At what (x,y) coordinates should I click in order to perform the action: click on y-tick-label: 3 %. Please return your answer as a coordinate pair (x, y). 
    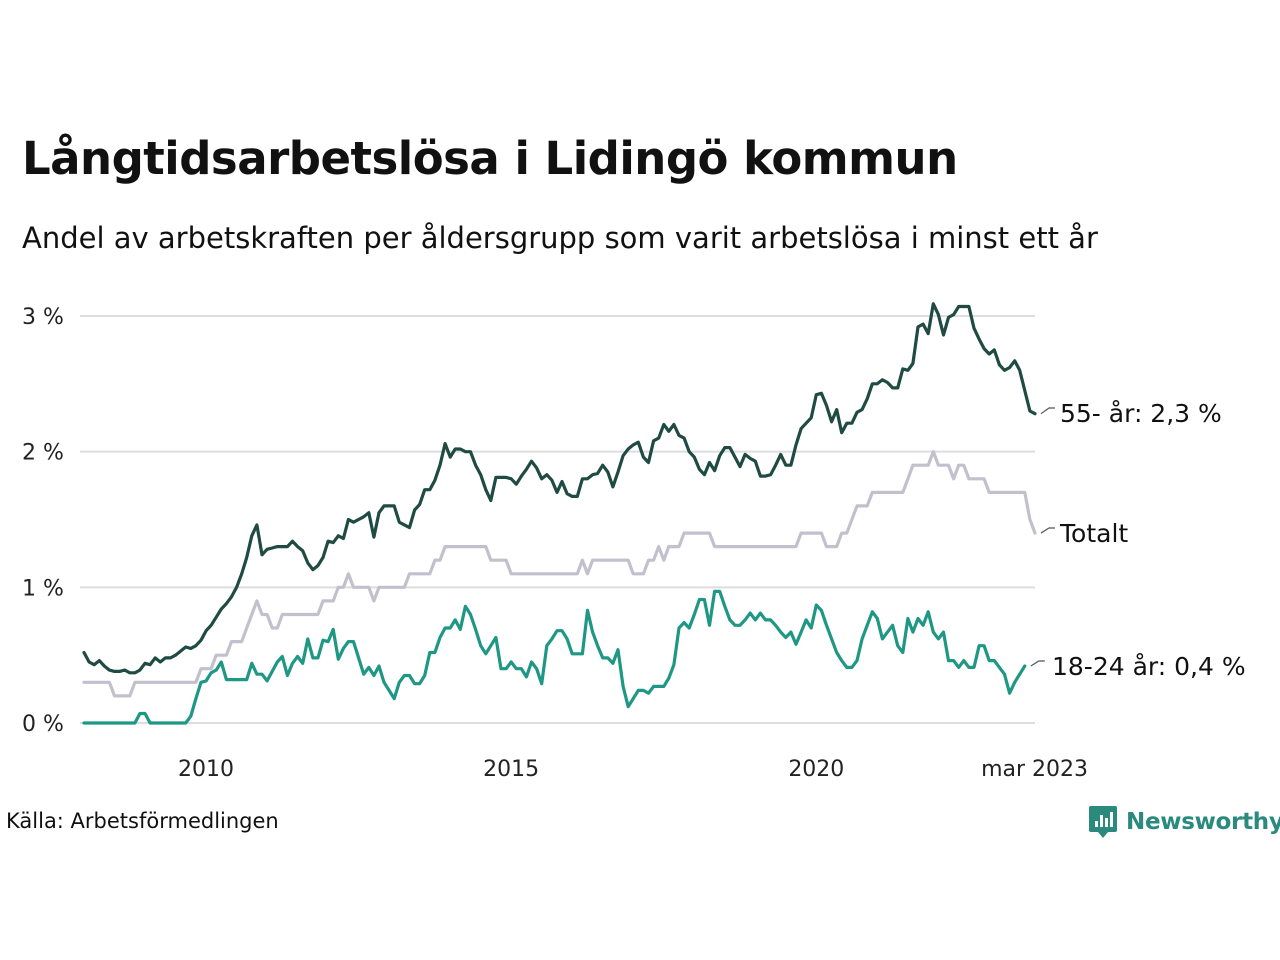
    Looking at the image, I should click on (43, 317).